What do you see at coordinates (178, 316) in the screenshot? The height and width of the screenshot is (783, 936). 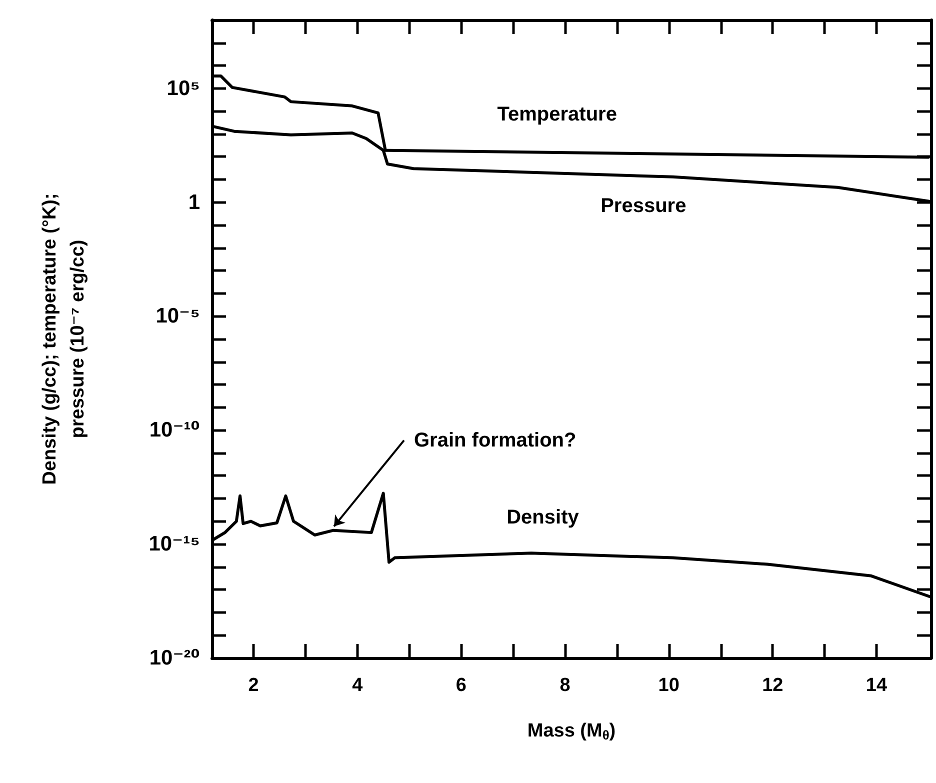 I see `y-tick-label: 10⁻⁵` at bounding box center [178, 316].